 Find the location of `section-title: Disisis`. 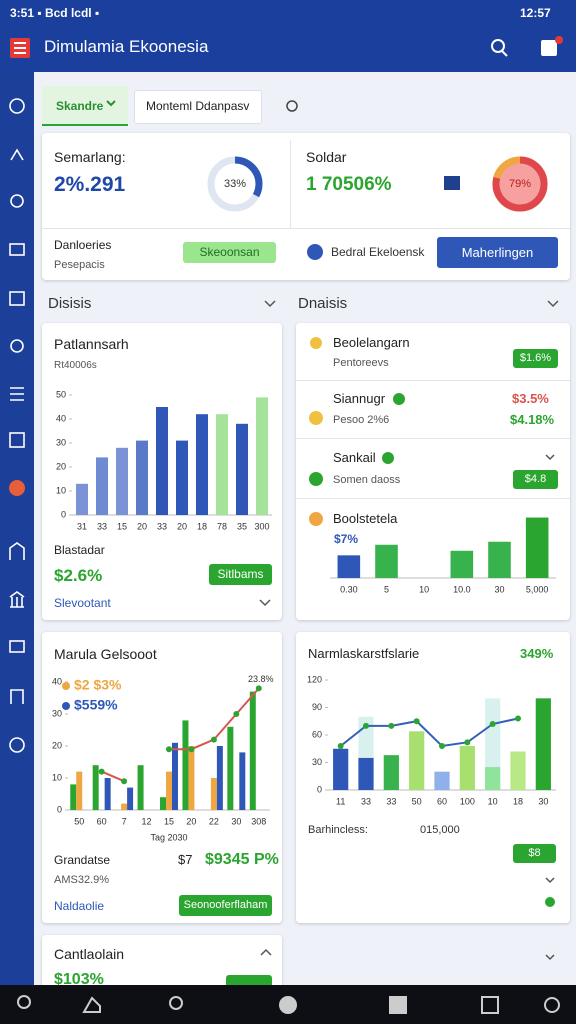

section-title: Disisis is located at coordinates (70, 303).